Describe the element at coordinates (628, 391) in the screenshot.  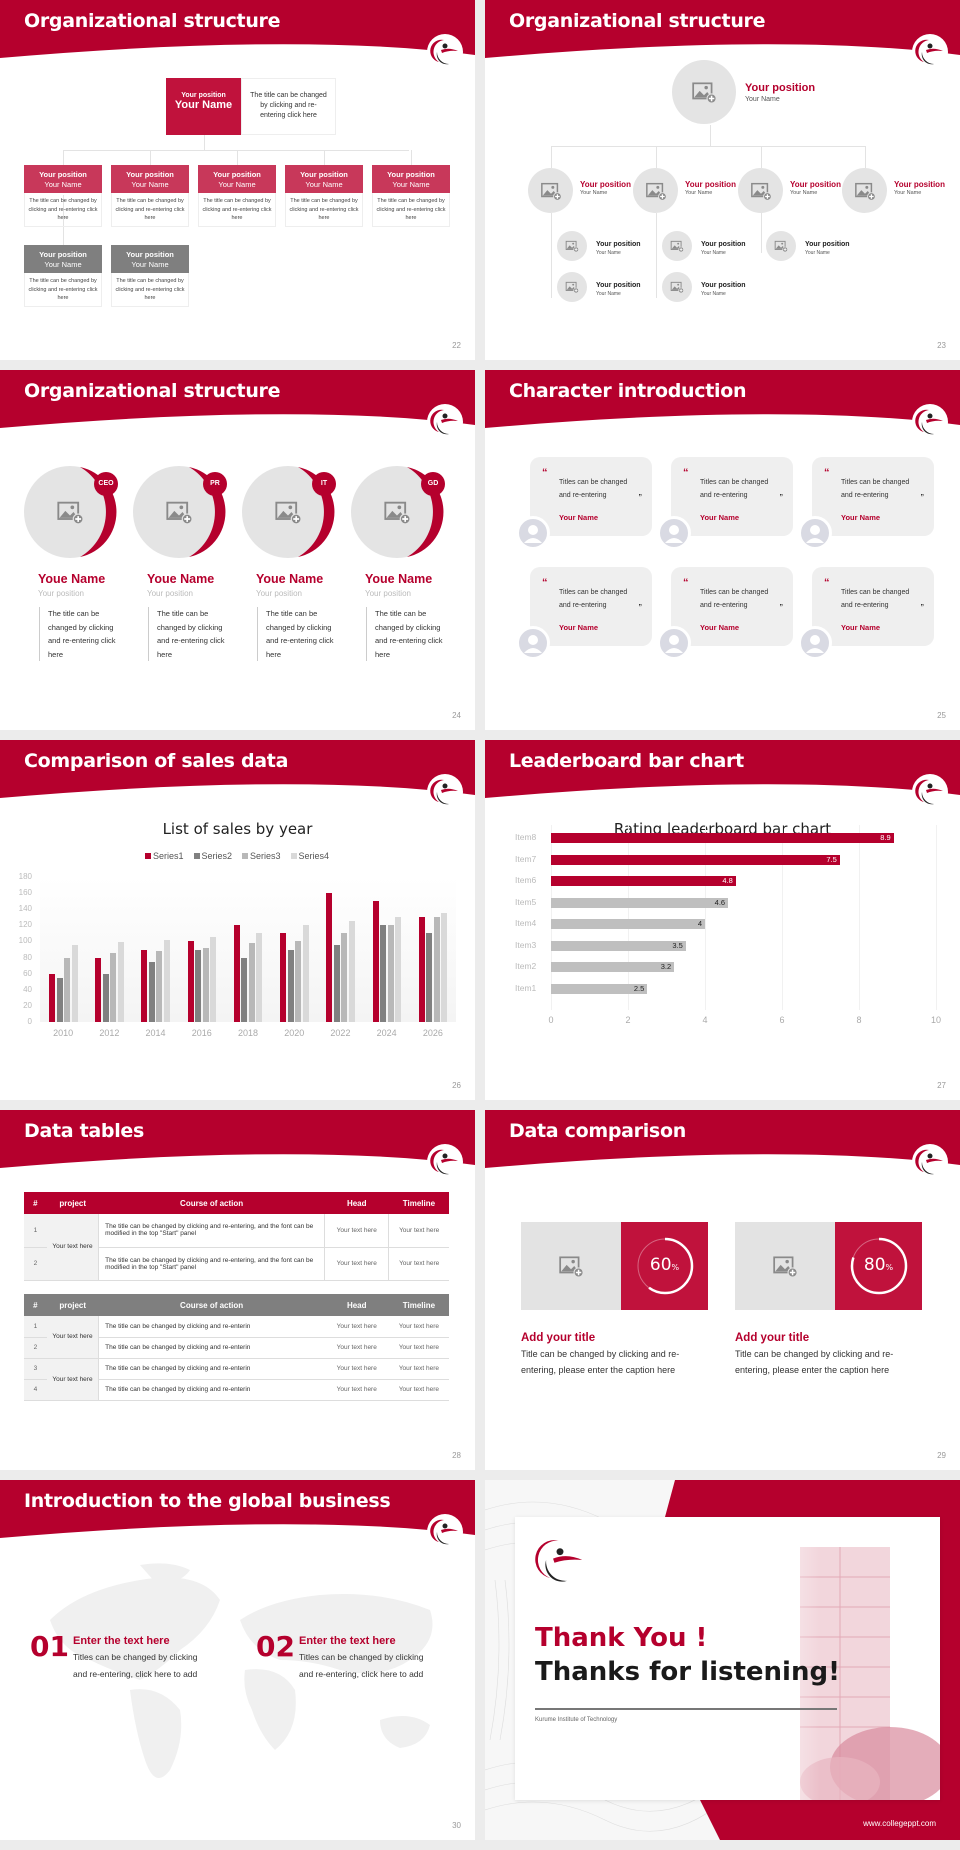
I see `slide-title: Character introduction` at that location.